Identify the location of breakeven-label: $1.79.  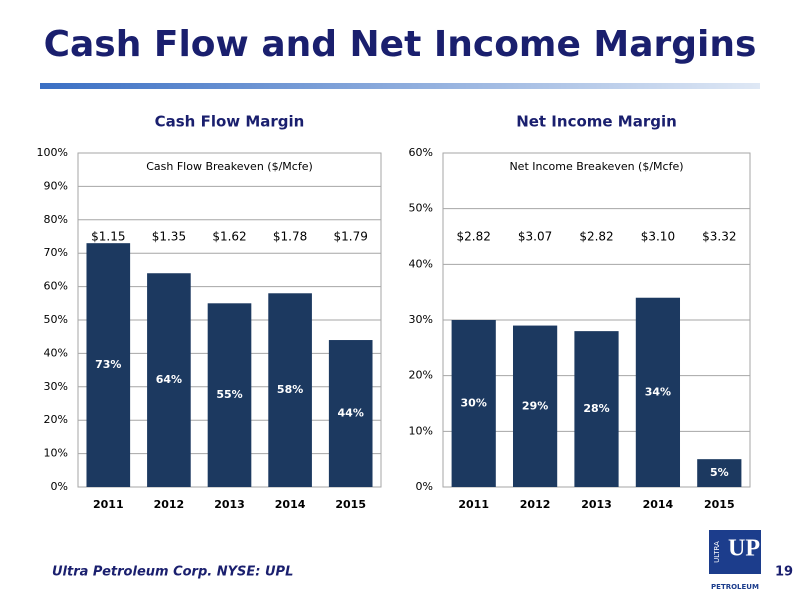
(351, 237).